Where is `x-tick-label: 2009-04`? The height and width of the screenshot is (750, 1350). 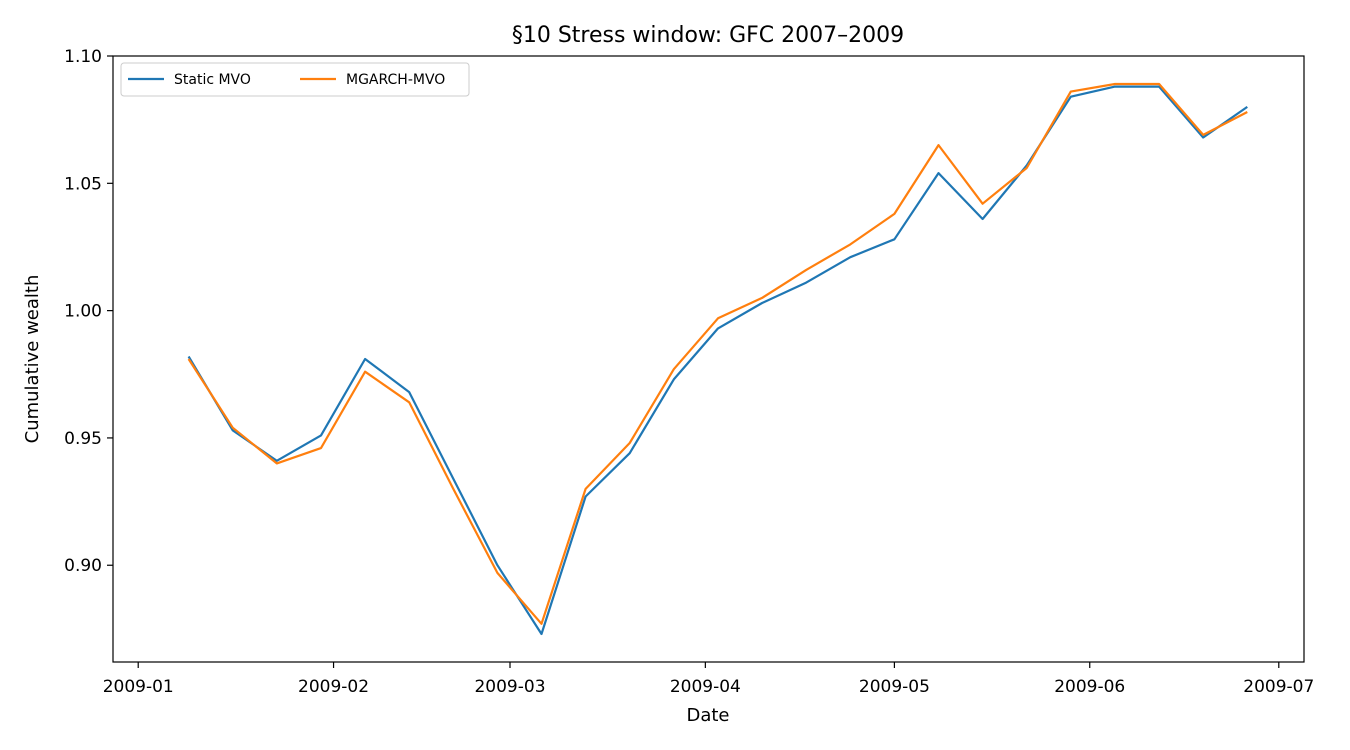
x-tick-label: 2009-04 is located at coordinates (705, 687).